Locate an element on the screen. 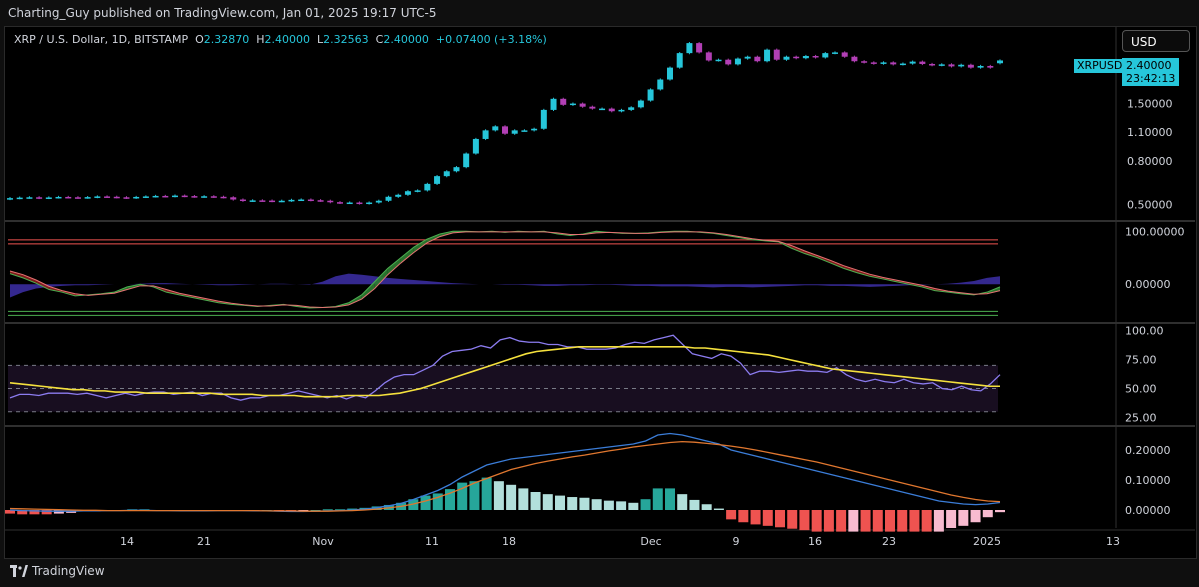  legend-symbol: XRP / U.S. Dollar, 1D, BITSTAMP is located at coordinates (101, 39).